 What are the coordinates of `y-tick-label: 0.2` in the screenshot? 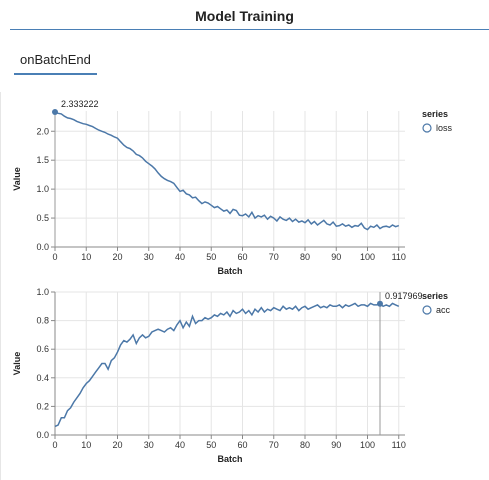 It's located at (42, 406).